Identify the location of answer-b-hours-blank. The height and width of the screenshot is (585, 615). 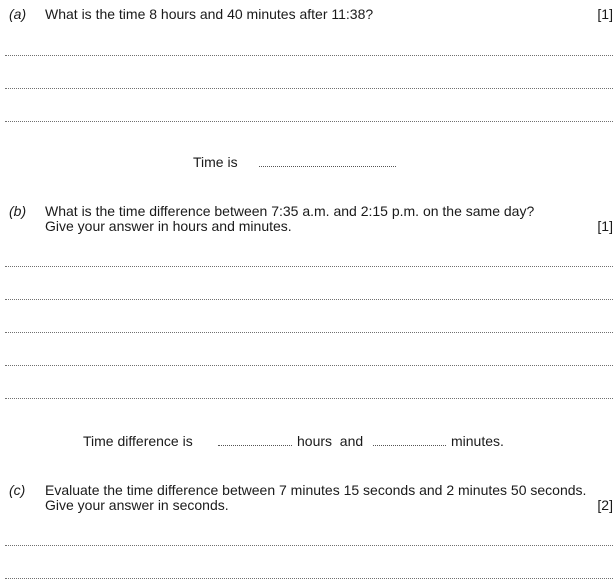
(255, 445).